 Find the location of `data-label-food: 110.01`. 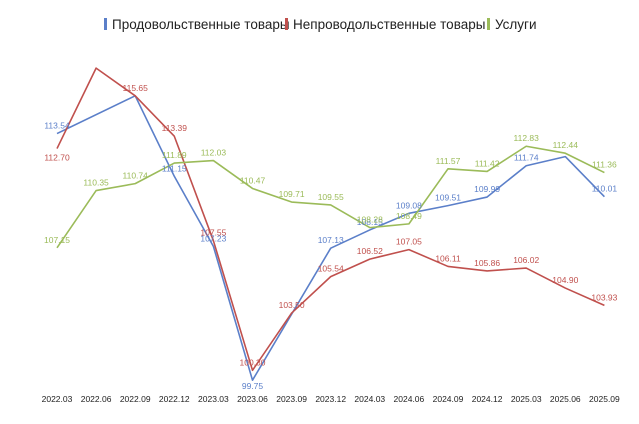

data-label-food: 110.01 is located at coordinates (605, 189).